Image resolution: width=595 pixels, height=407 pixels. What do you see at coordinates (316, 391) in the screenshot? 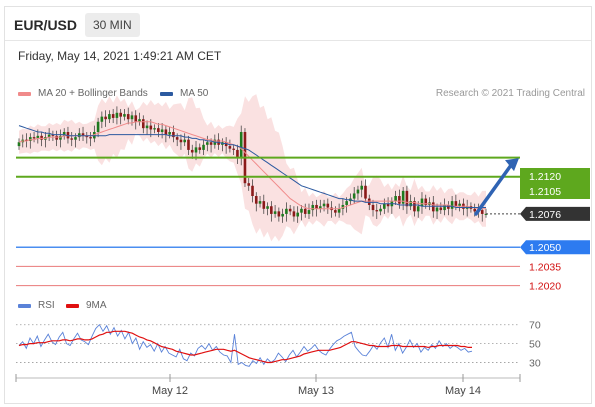
I see `x-tick-label: May 13` at bounding box center [316, 391].